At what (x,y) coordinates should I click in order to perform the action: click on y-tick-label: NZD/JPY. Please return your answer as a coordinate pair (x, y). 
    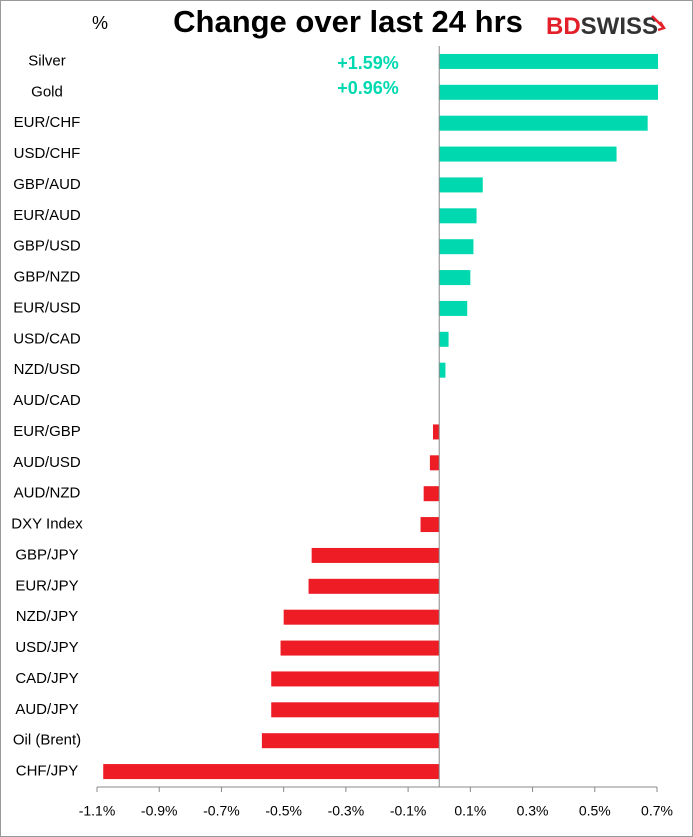
    Looking at the image, I should click on (47, 616).